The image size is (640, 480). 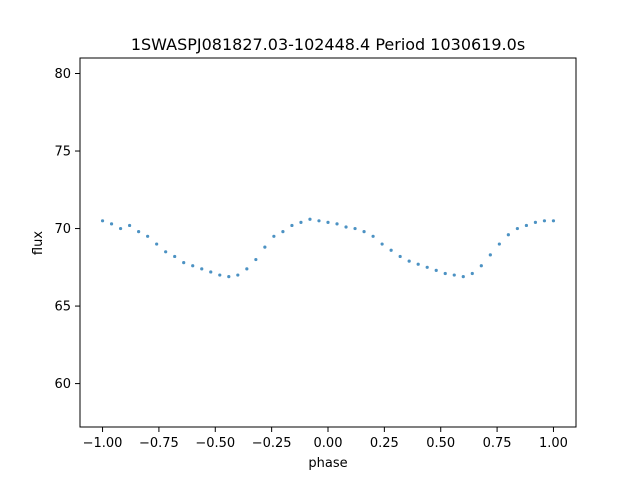 What do you see at coordinates (553, 443) in the screenshot?
I see `x-tick-label: 1.00` at bounding box center [553, 443].